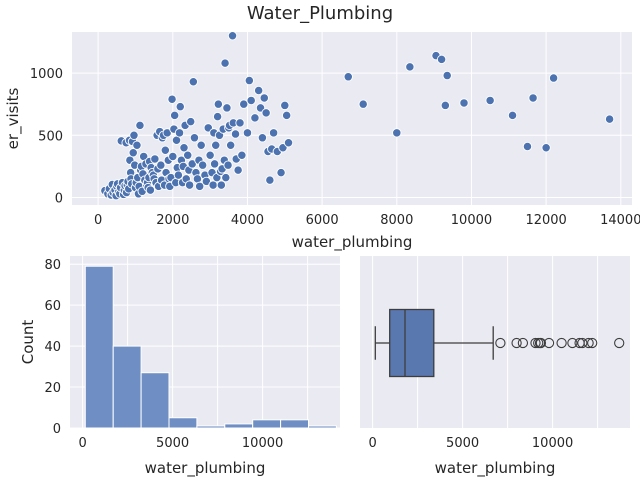 The width and height of the screenshot is (640, 480). What do you see at coordinates (372, 443) in the screenshot?
I see `boxplot-x-tick-label: 0` at bounding box center [372, 443].